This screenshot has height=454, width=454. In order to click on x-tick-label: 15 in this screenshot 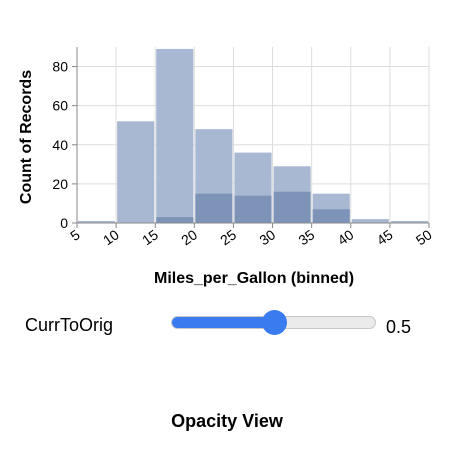, I will do `click(150, 237)`.